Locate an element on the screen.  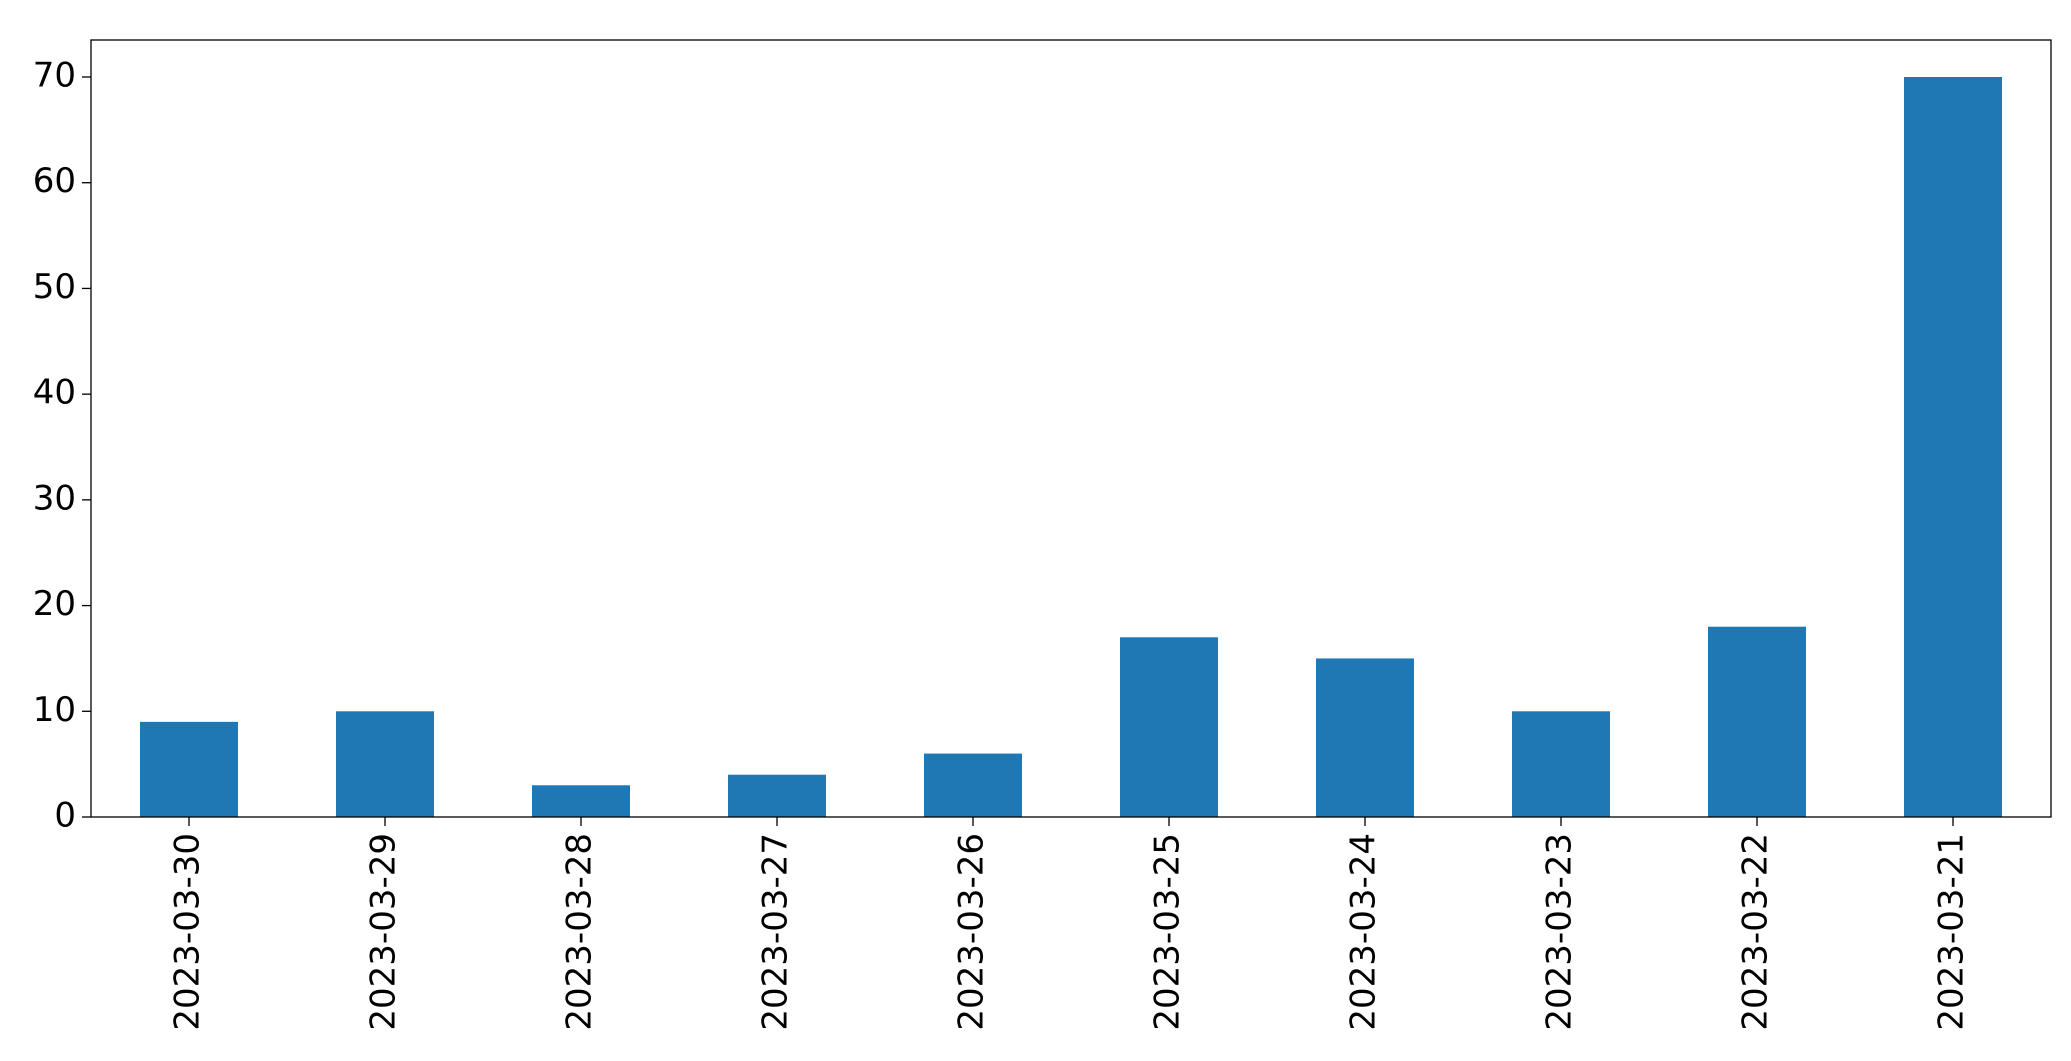
x-tick-label: 2023-03-25 is located at coordinates (1168, 932).